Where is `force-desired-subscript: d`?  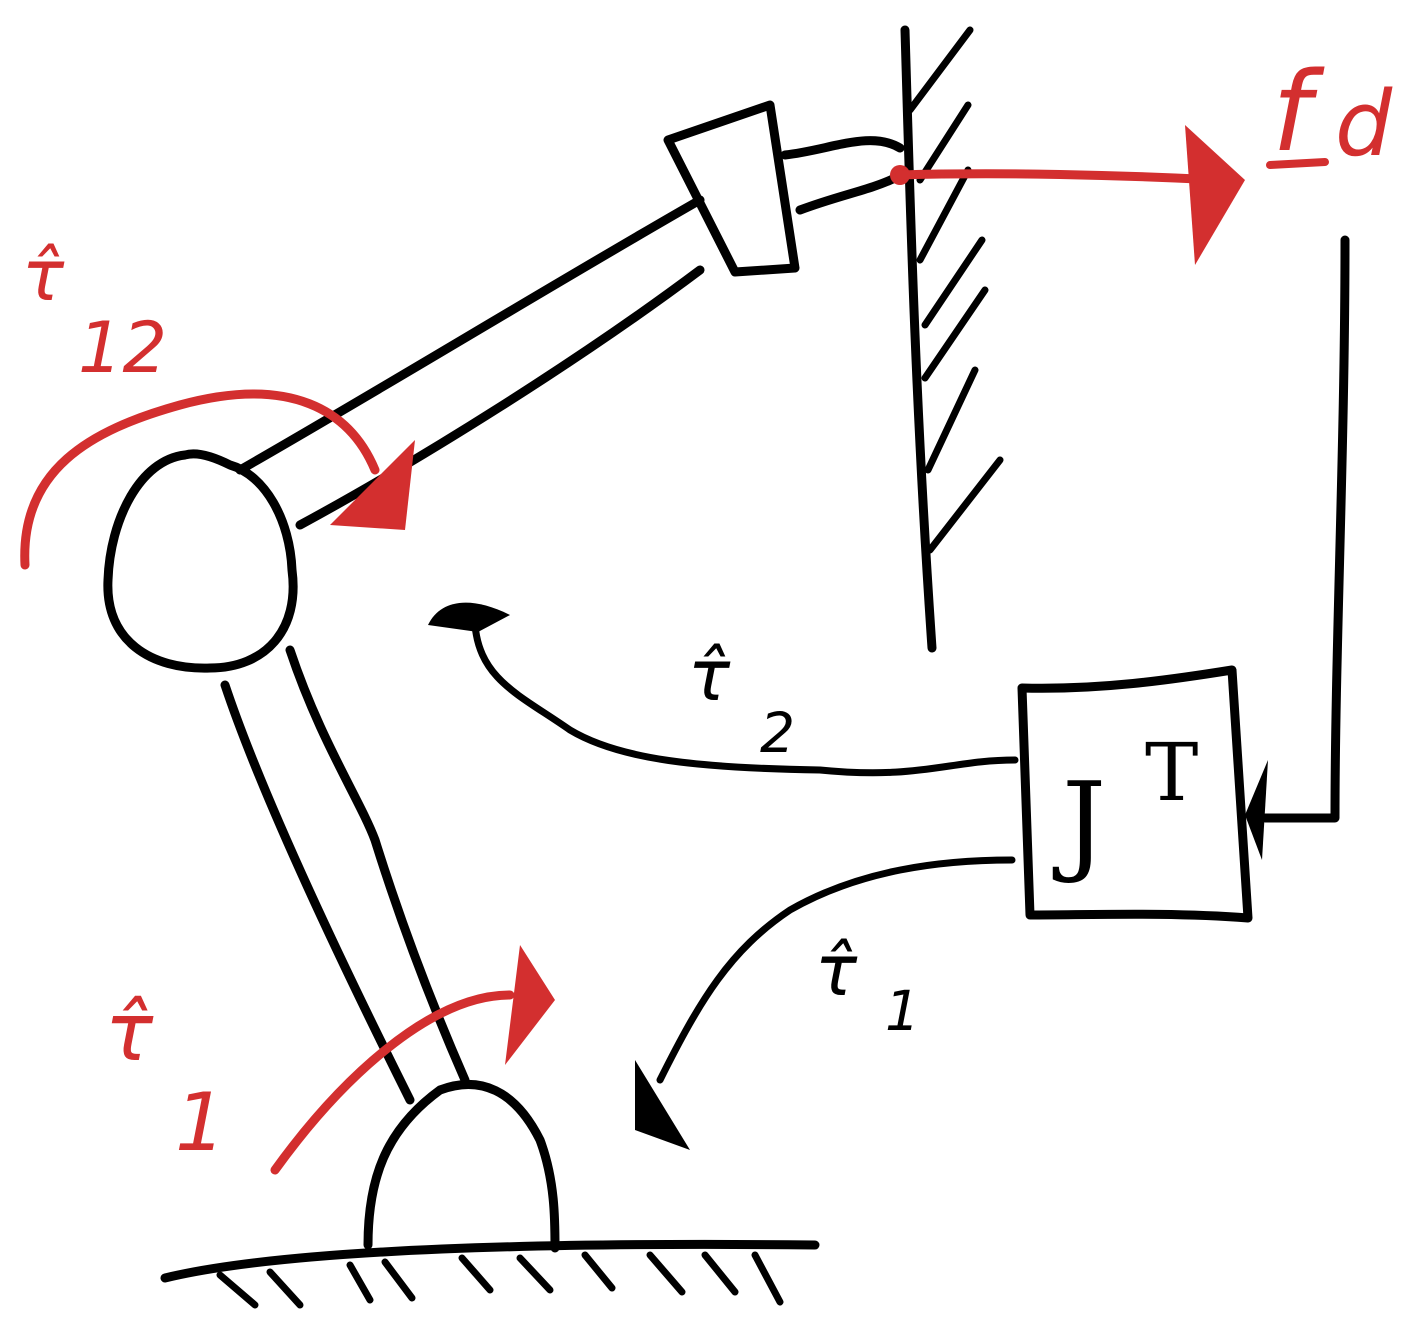
force-desired-subscript: d is located at coordinates (1364, 124).